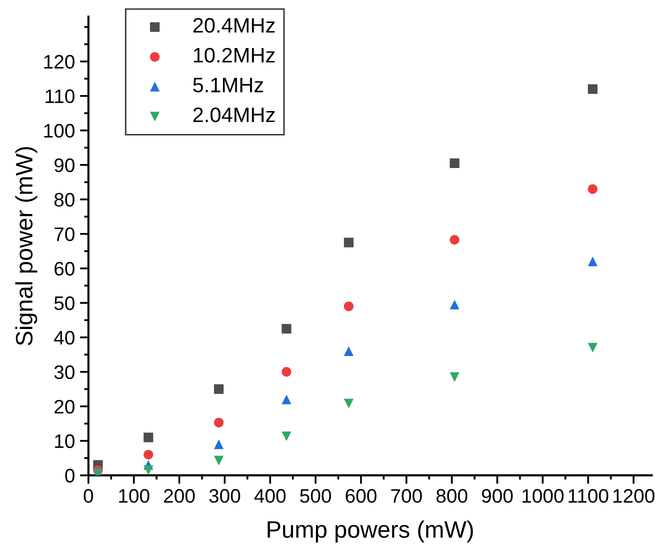 Image resolution: width=655 pixels, height=554 pixels. What do you see at coordinates (234, 25) in the screenshot?
I see `legend-label: 20.4MHz` at bounding box center [234, 25].